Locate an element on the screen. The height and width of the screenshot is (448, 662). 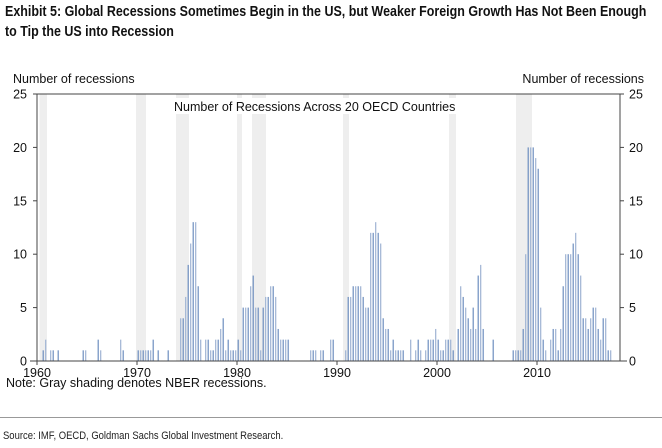
bar-1994-q3 is located at coordinates (383, 339).